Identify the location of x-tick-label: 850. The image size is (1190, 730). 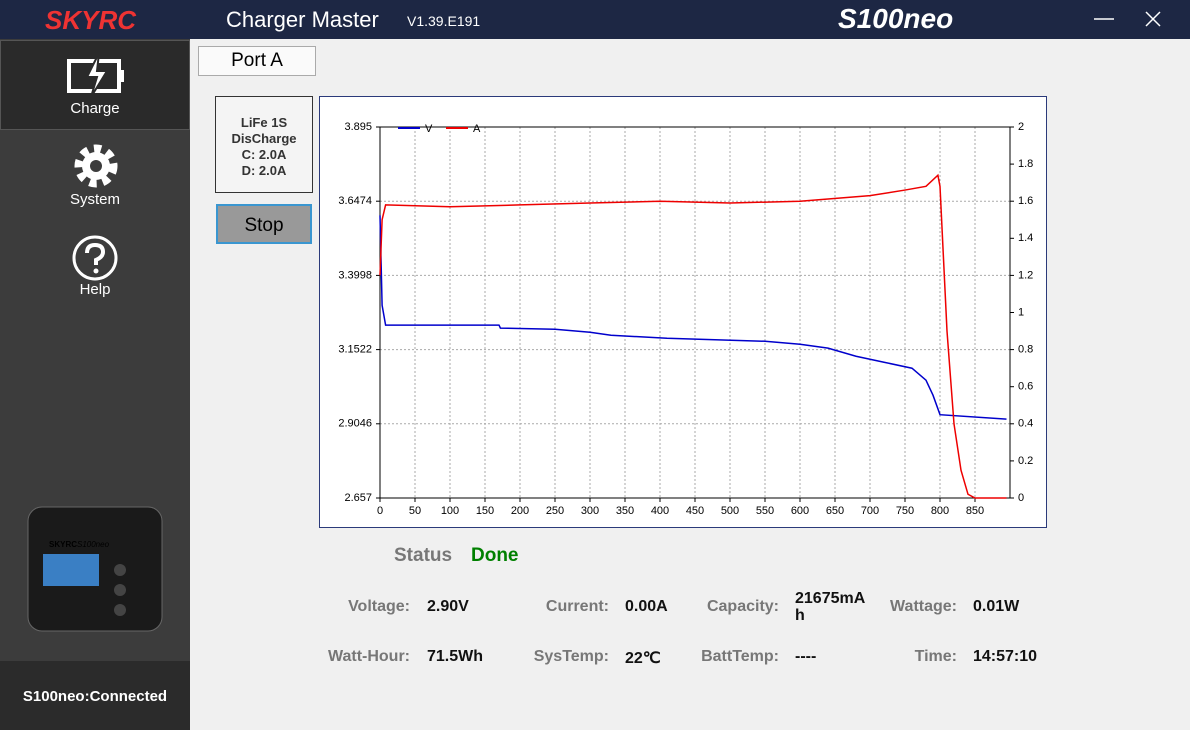
(975, 511).